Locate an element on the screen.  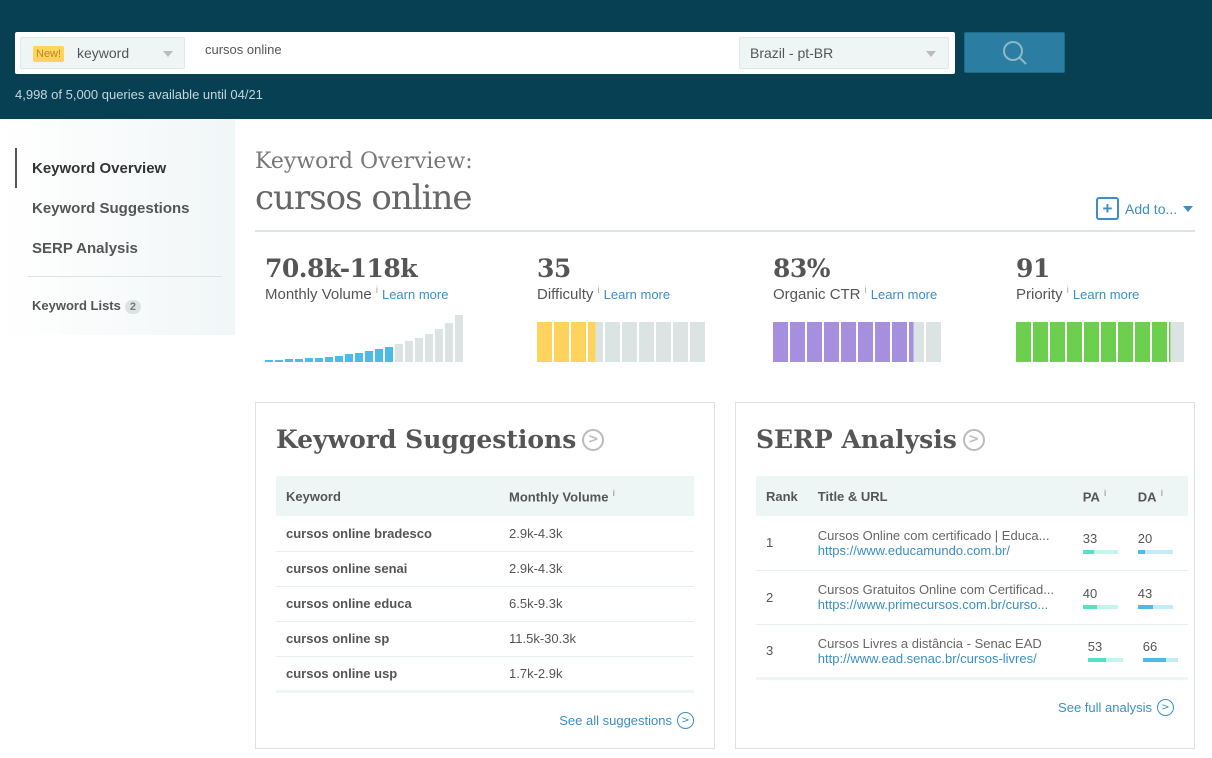
metric-value: 70.8k-118k is located at coordinates (341, 268).